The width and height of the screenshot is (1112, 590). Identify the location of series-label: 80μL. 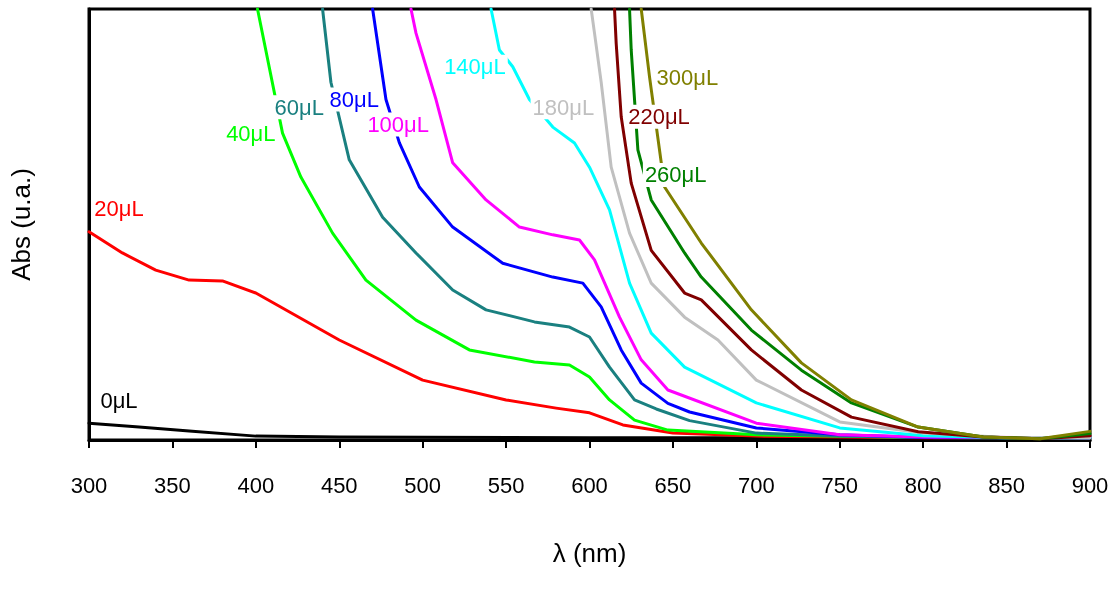
(354, 100).